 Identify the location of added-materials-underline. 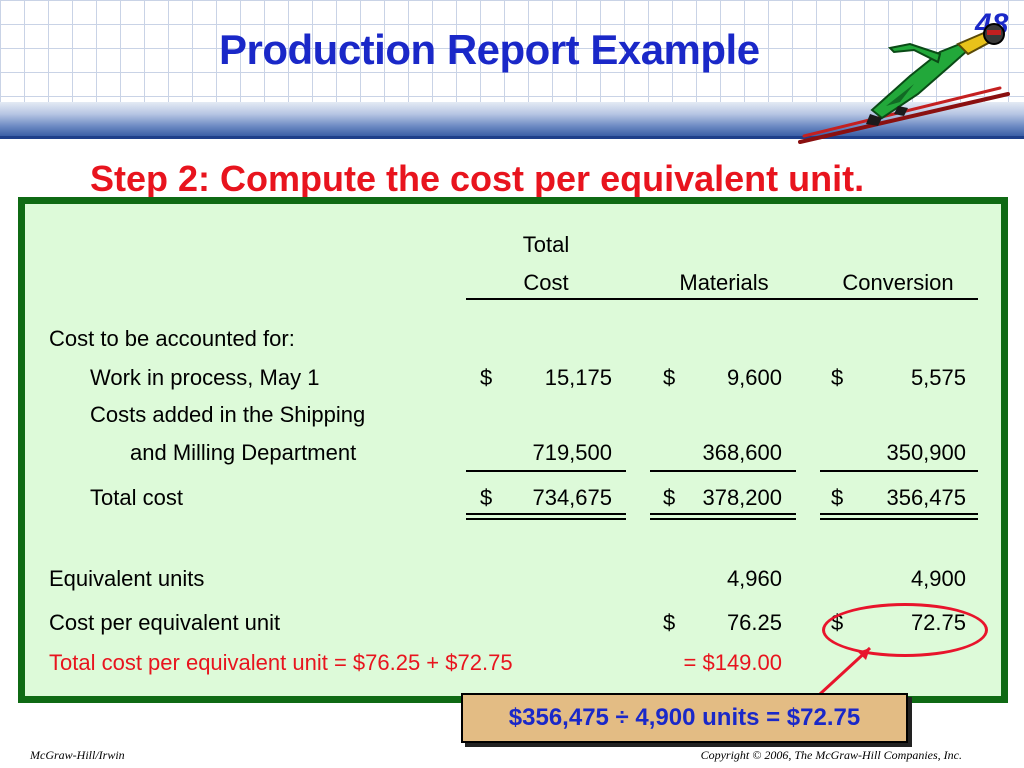
(723, 471).